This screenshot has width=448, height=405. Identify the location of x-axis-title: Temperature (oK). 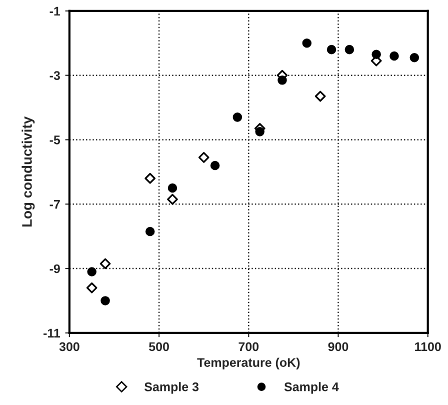
(248, 364).